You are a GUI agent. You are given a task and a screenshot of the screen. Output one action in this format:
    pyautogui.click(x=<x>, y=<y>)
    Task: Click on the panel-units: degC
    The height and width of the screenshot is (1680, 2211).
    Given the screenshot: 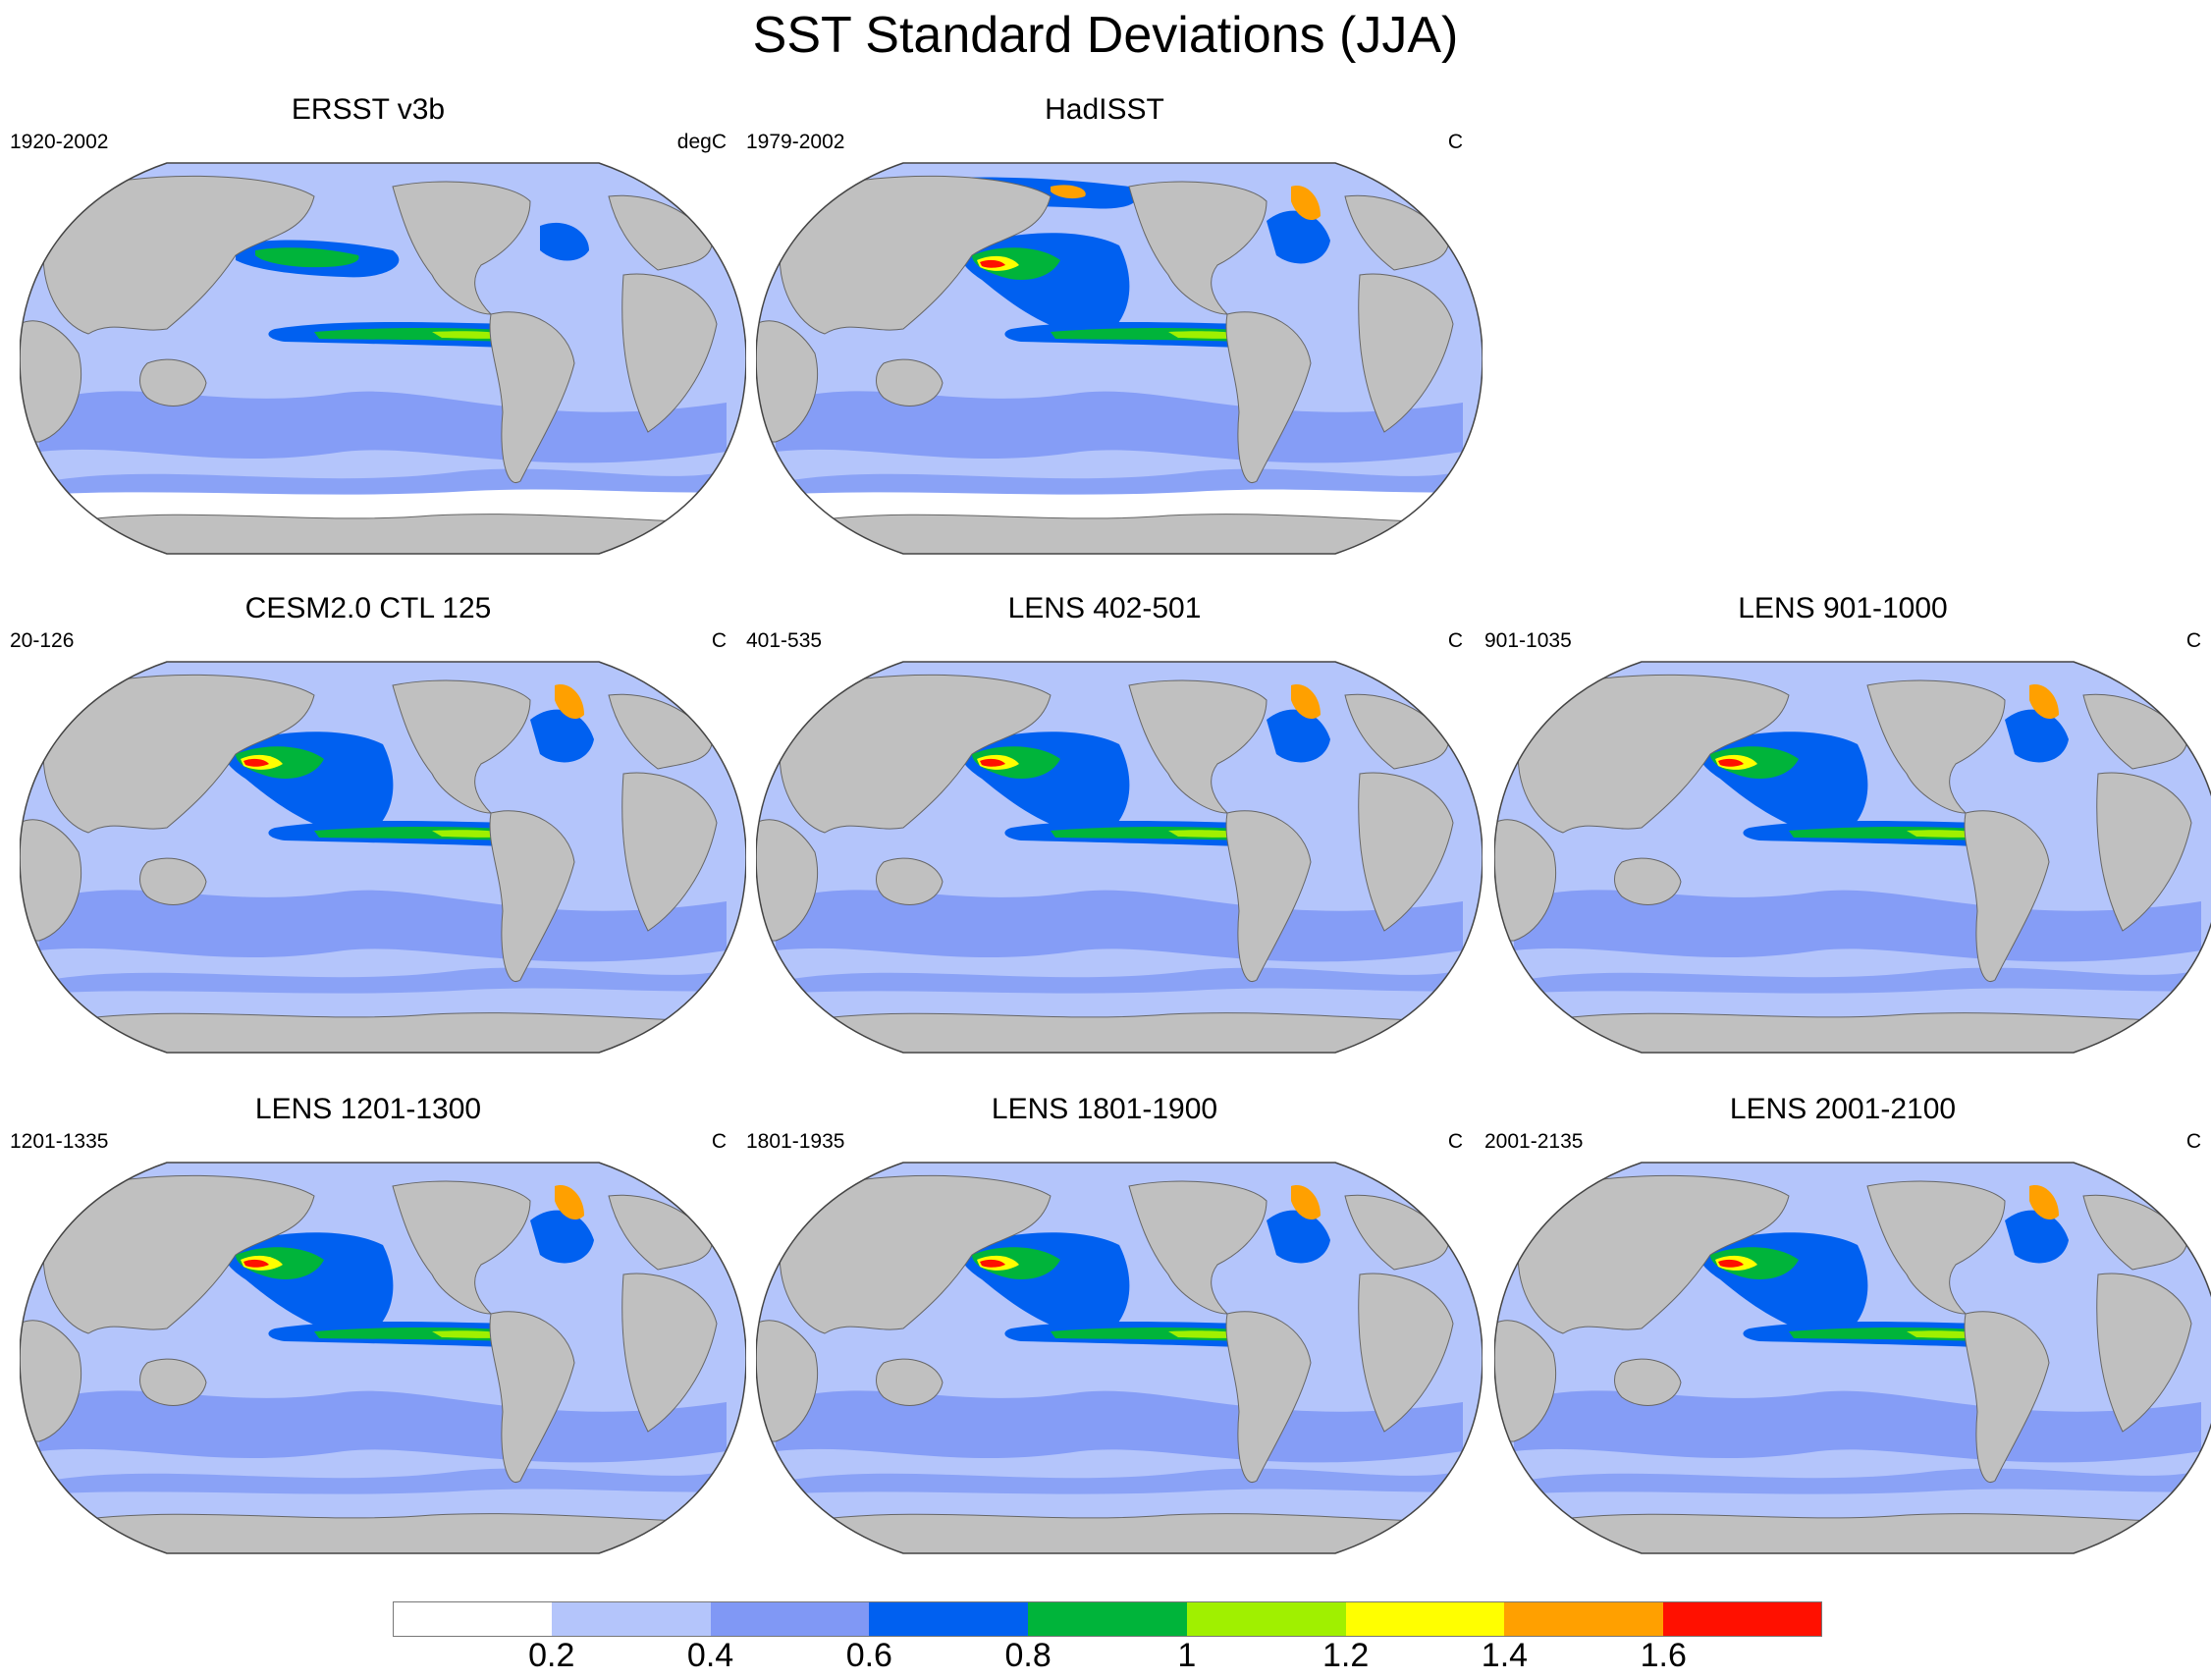 What is the action you would take?
    pyautogui.click(x=701, y=142)
    